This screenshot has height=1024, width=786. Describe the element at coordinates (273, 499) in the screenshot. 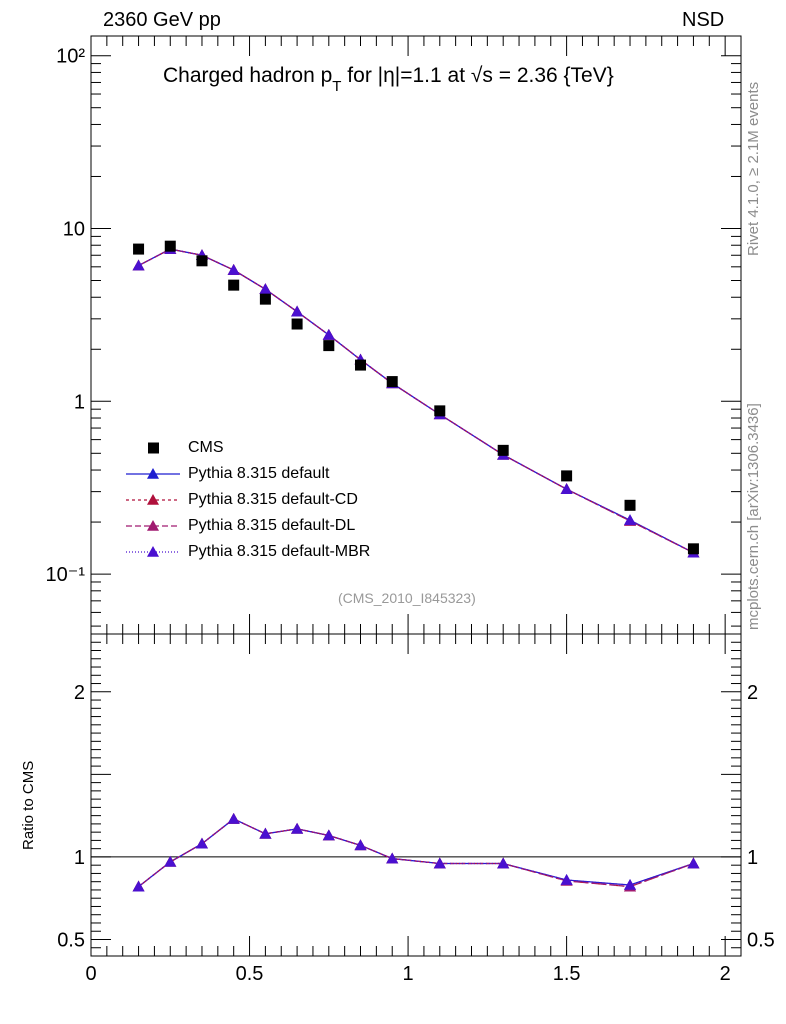

I see `legend-label-cd: Pythia 8.315 default-CD` at that location.